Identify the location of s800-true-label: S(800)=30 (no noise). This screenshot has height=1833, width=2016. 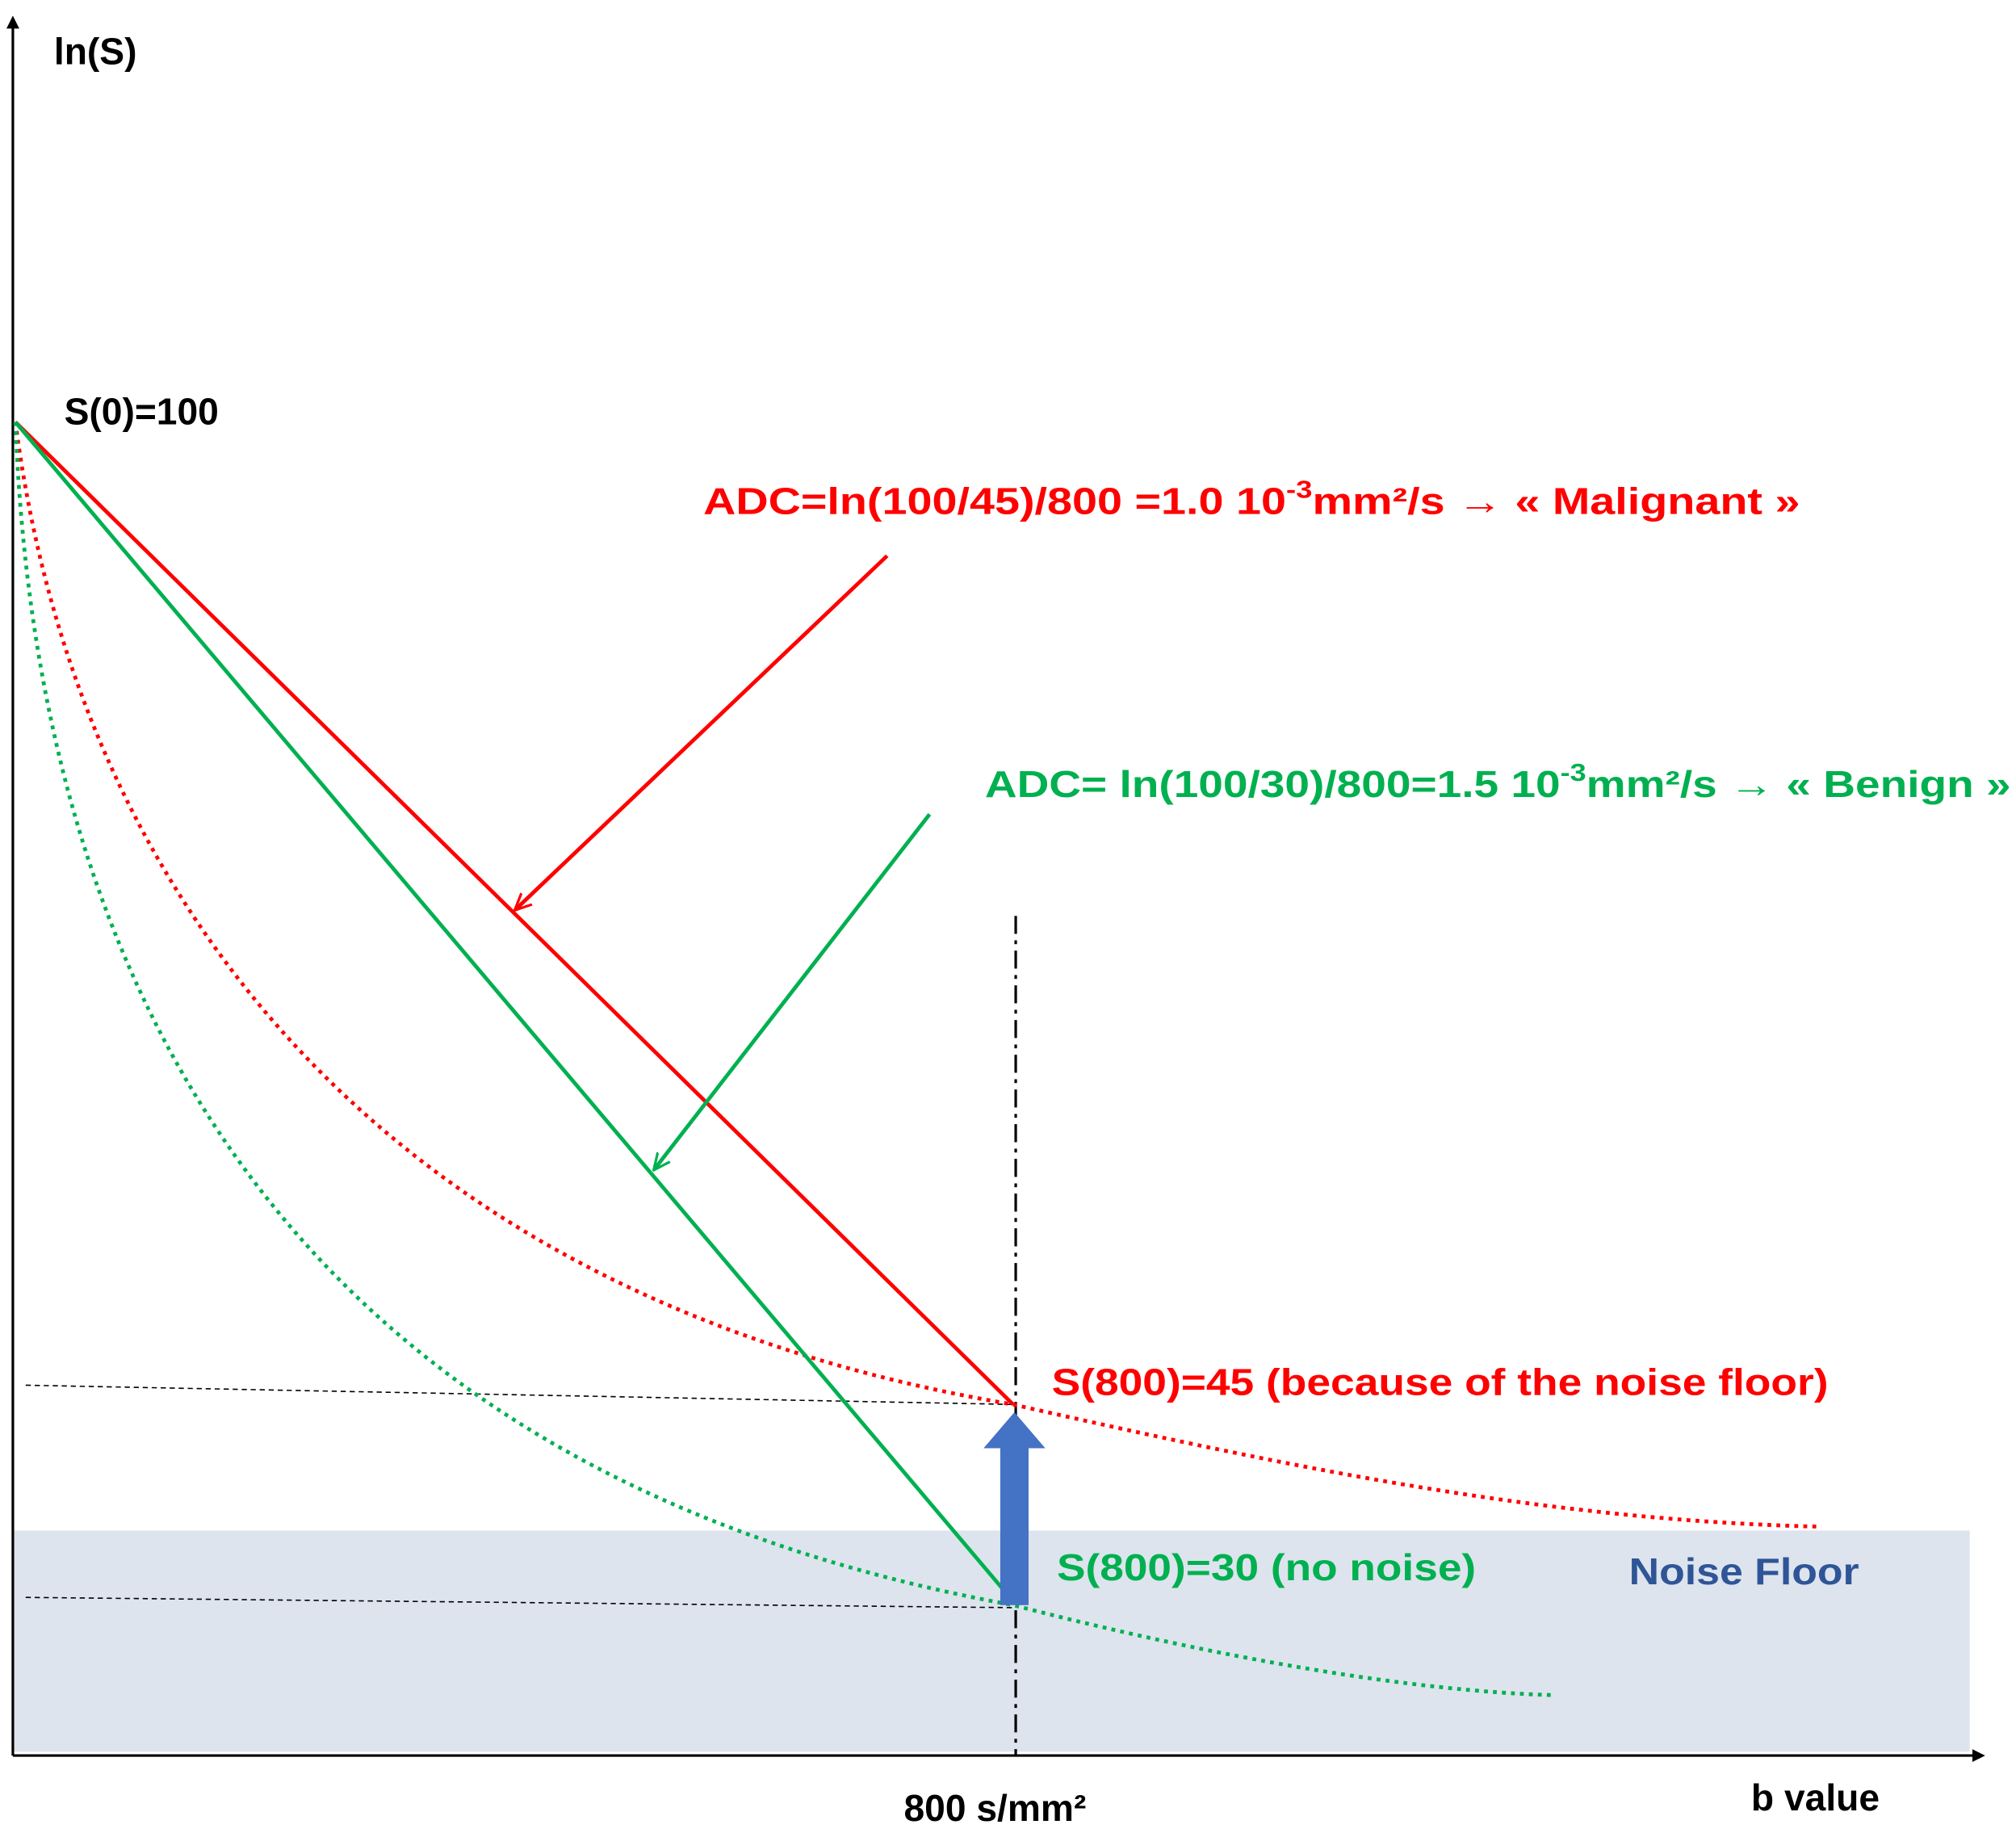
(1266, 1567).